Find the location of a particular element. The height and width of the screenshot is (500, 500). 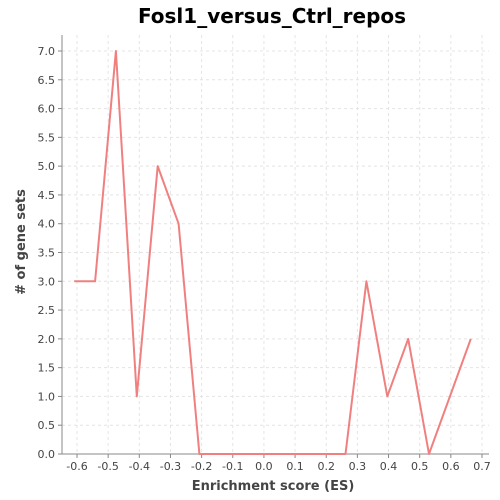

y-tick-label: 6.0 is located at coordinates (47, 109).